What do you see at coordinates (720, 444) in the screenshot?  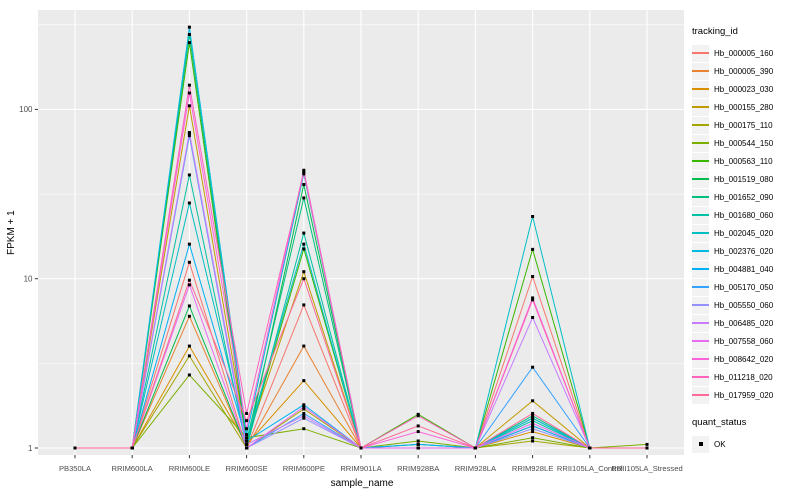 I see `legend-item-label: OK` at bounding box center [720, 444].